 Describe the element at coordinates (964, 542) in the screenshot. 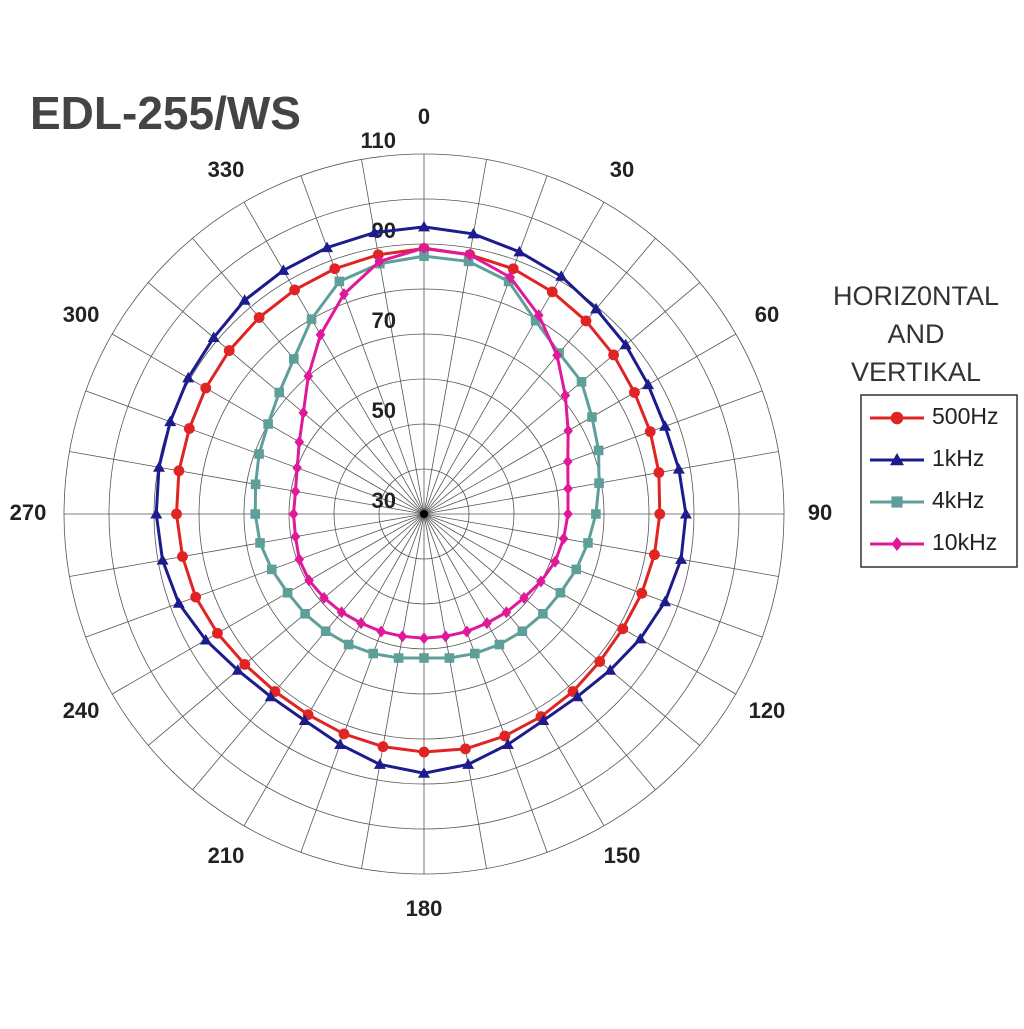

I see `legend-label: 10kHz` at that location.